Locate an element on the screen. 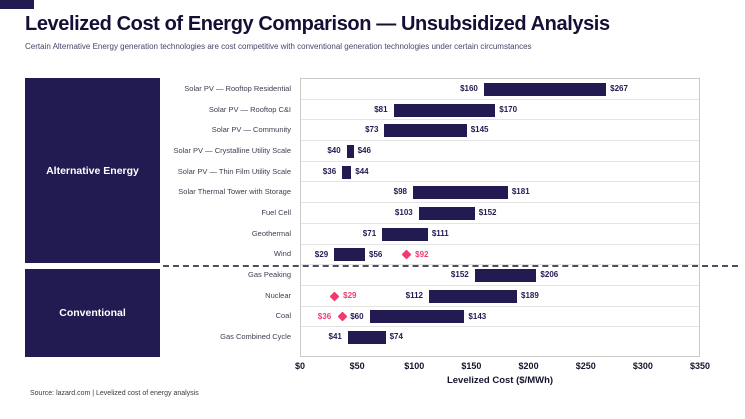 The width and height of the screenshot is (745, 419). plot-row: $71 $111 is located at coordinates (500, 234).